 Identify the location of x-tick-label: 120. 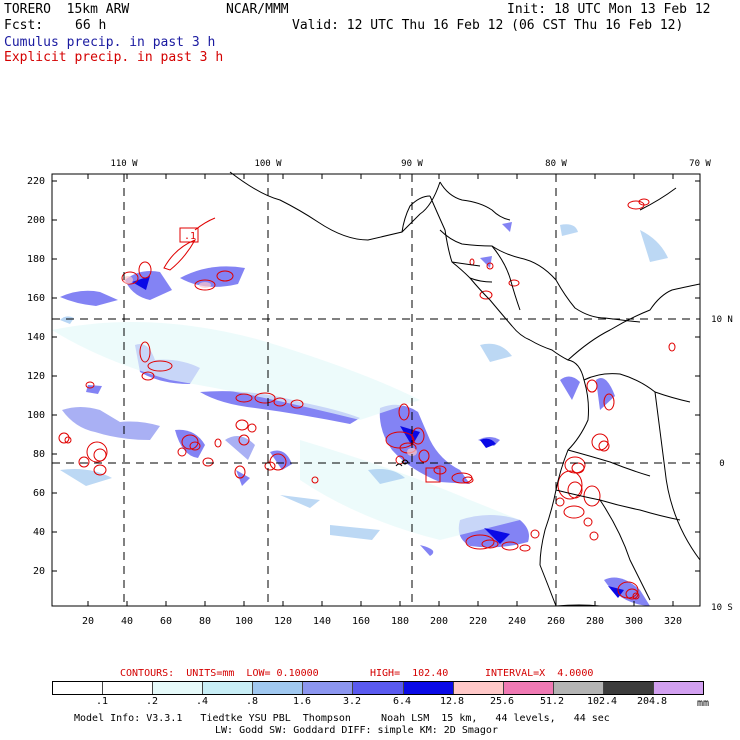
(283, 621).